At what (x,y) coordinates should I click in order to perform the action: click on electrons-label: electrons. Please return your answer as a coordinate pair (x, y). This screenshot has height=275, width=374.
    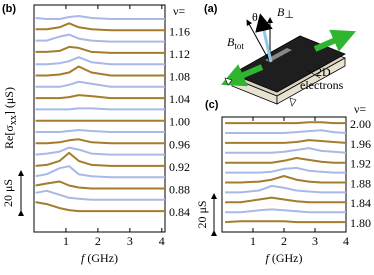
    Looking at the image, I should click on (322, 85).